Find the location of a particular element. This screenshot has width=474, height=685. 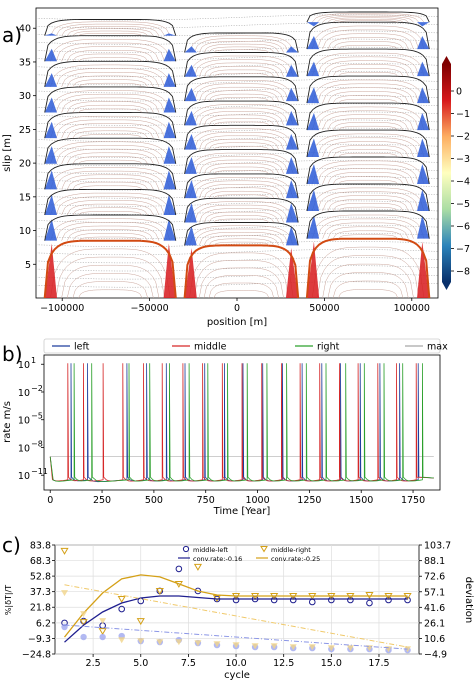

marker-middle-right is located at coordinates (102, 632).